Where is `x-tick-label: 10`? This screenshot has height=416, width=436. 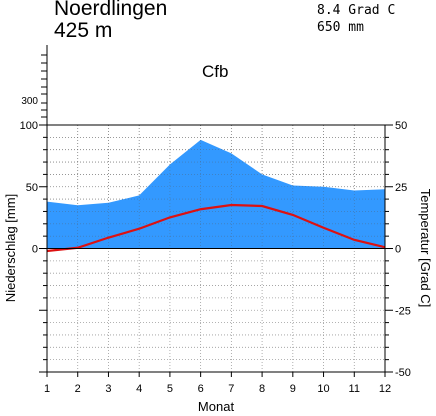
x-tick-label: 10 is located at coordinates (323, 389).